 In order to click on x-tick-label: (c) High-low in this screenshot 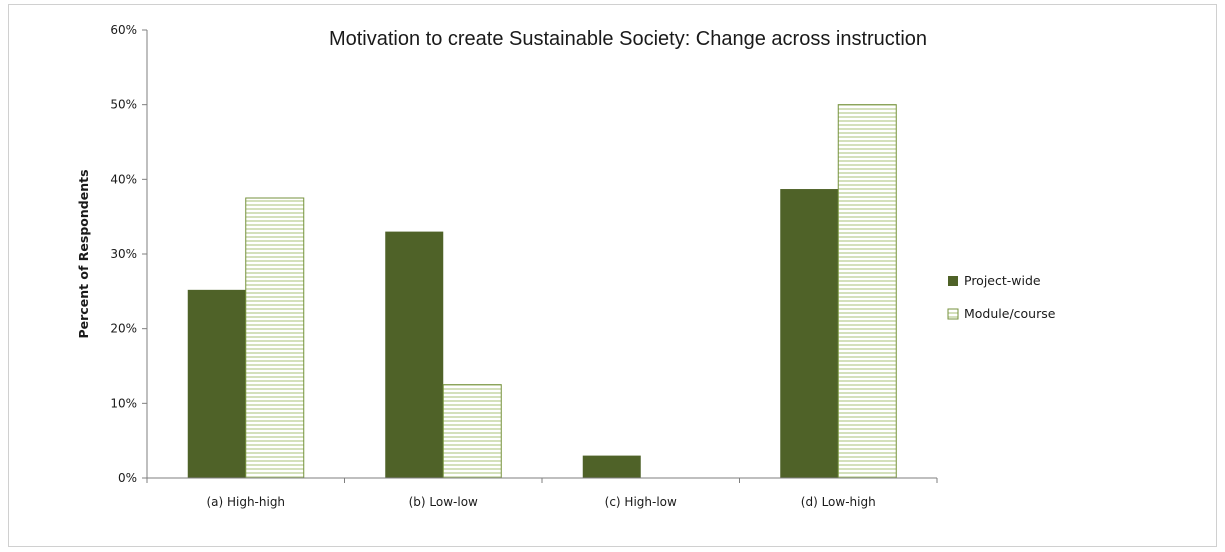, I will do `click(641, 502)`.